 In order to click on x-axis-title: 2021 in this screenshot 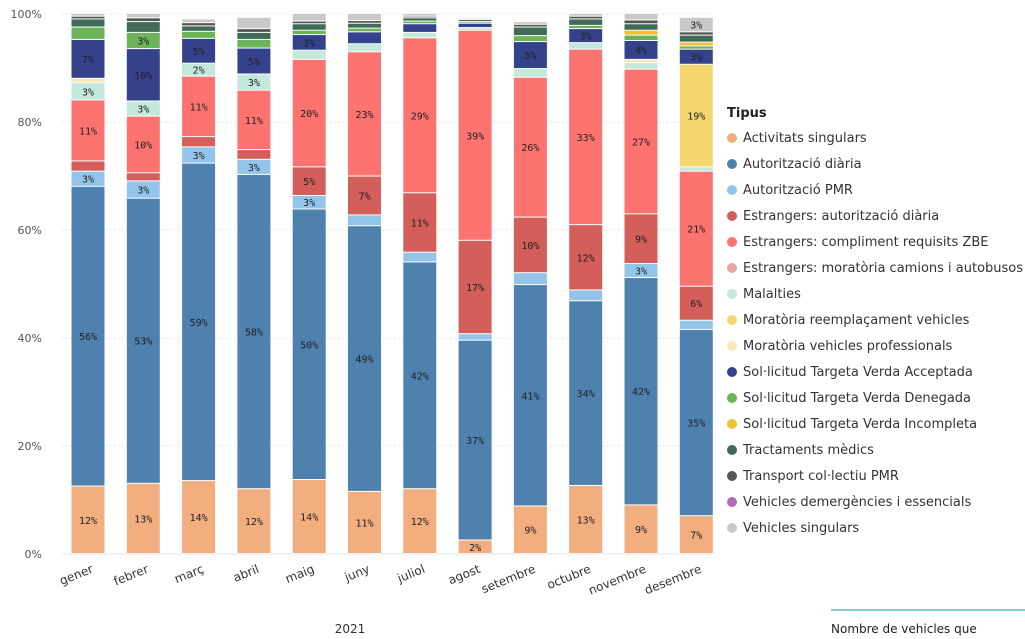, I will do `click(350, 629)`.